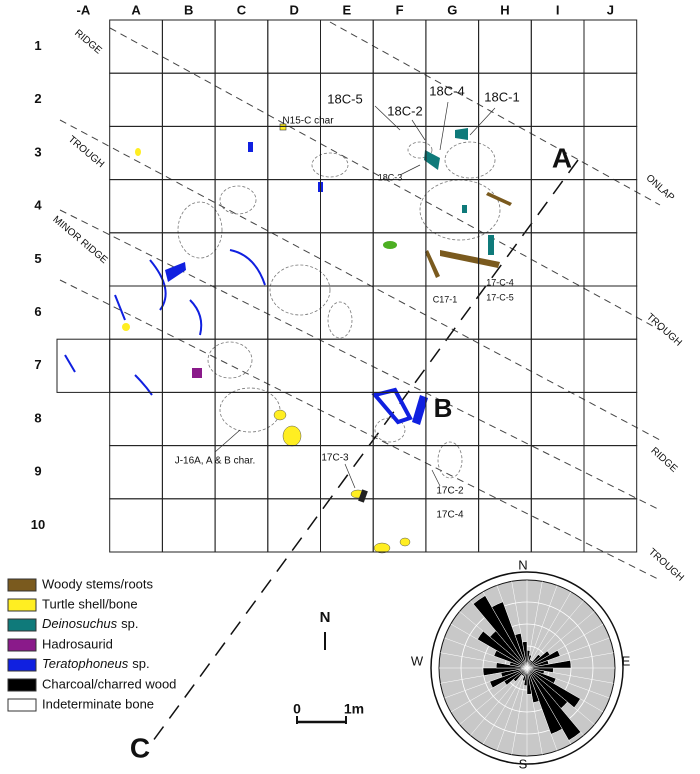 This screenshot has height=774, width=700. I want to click on row-label: 6, so click(37, 311).